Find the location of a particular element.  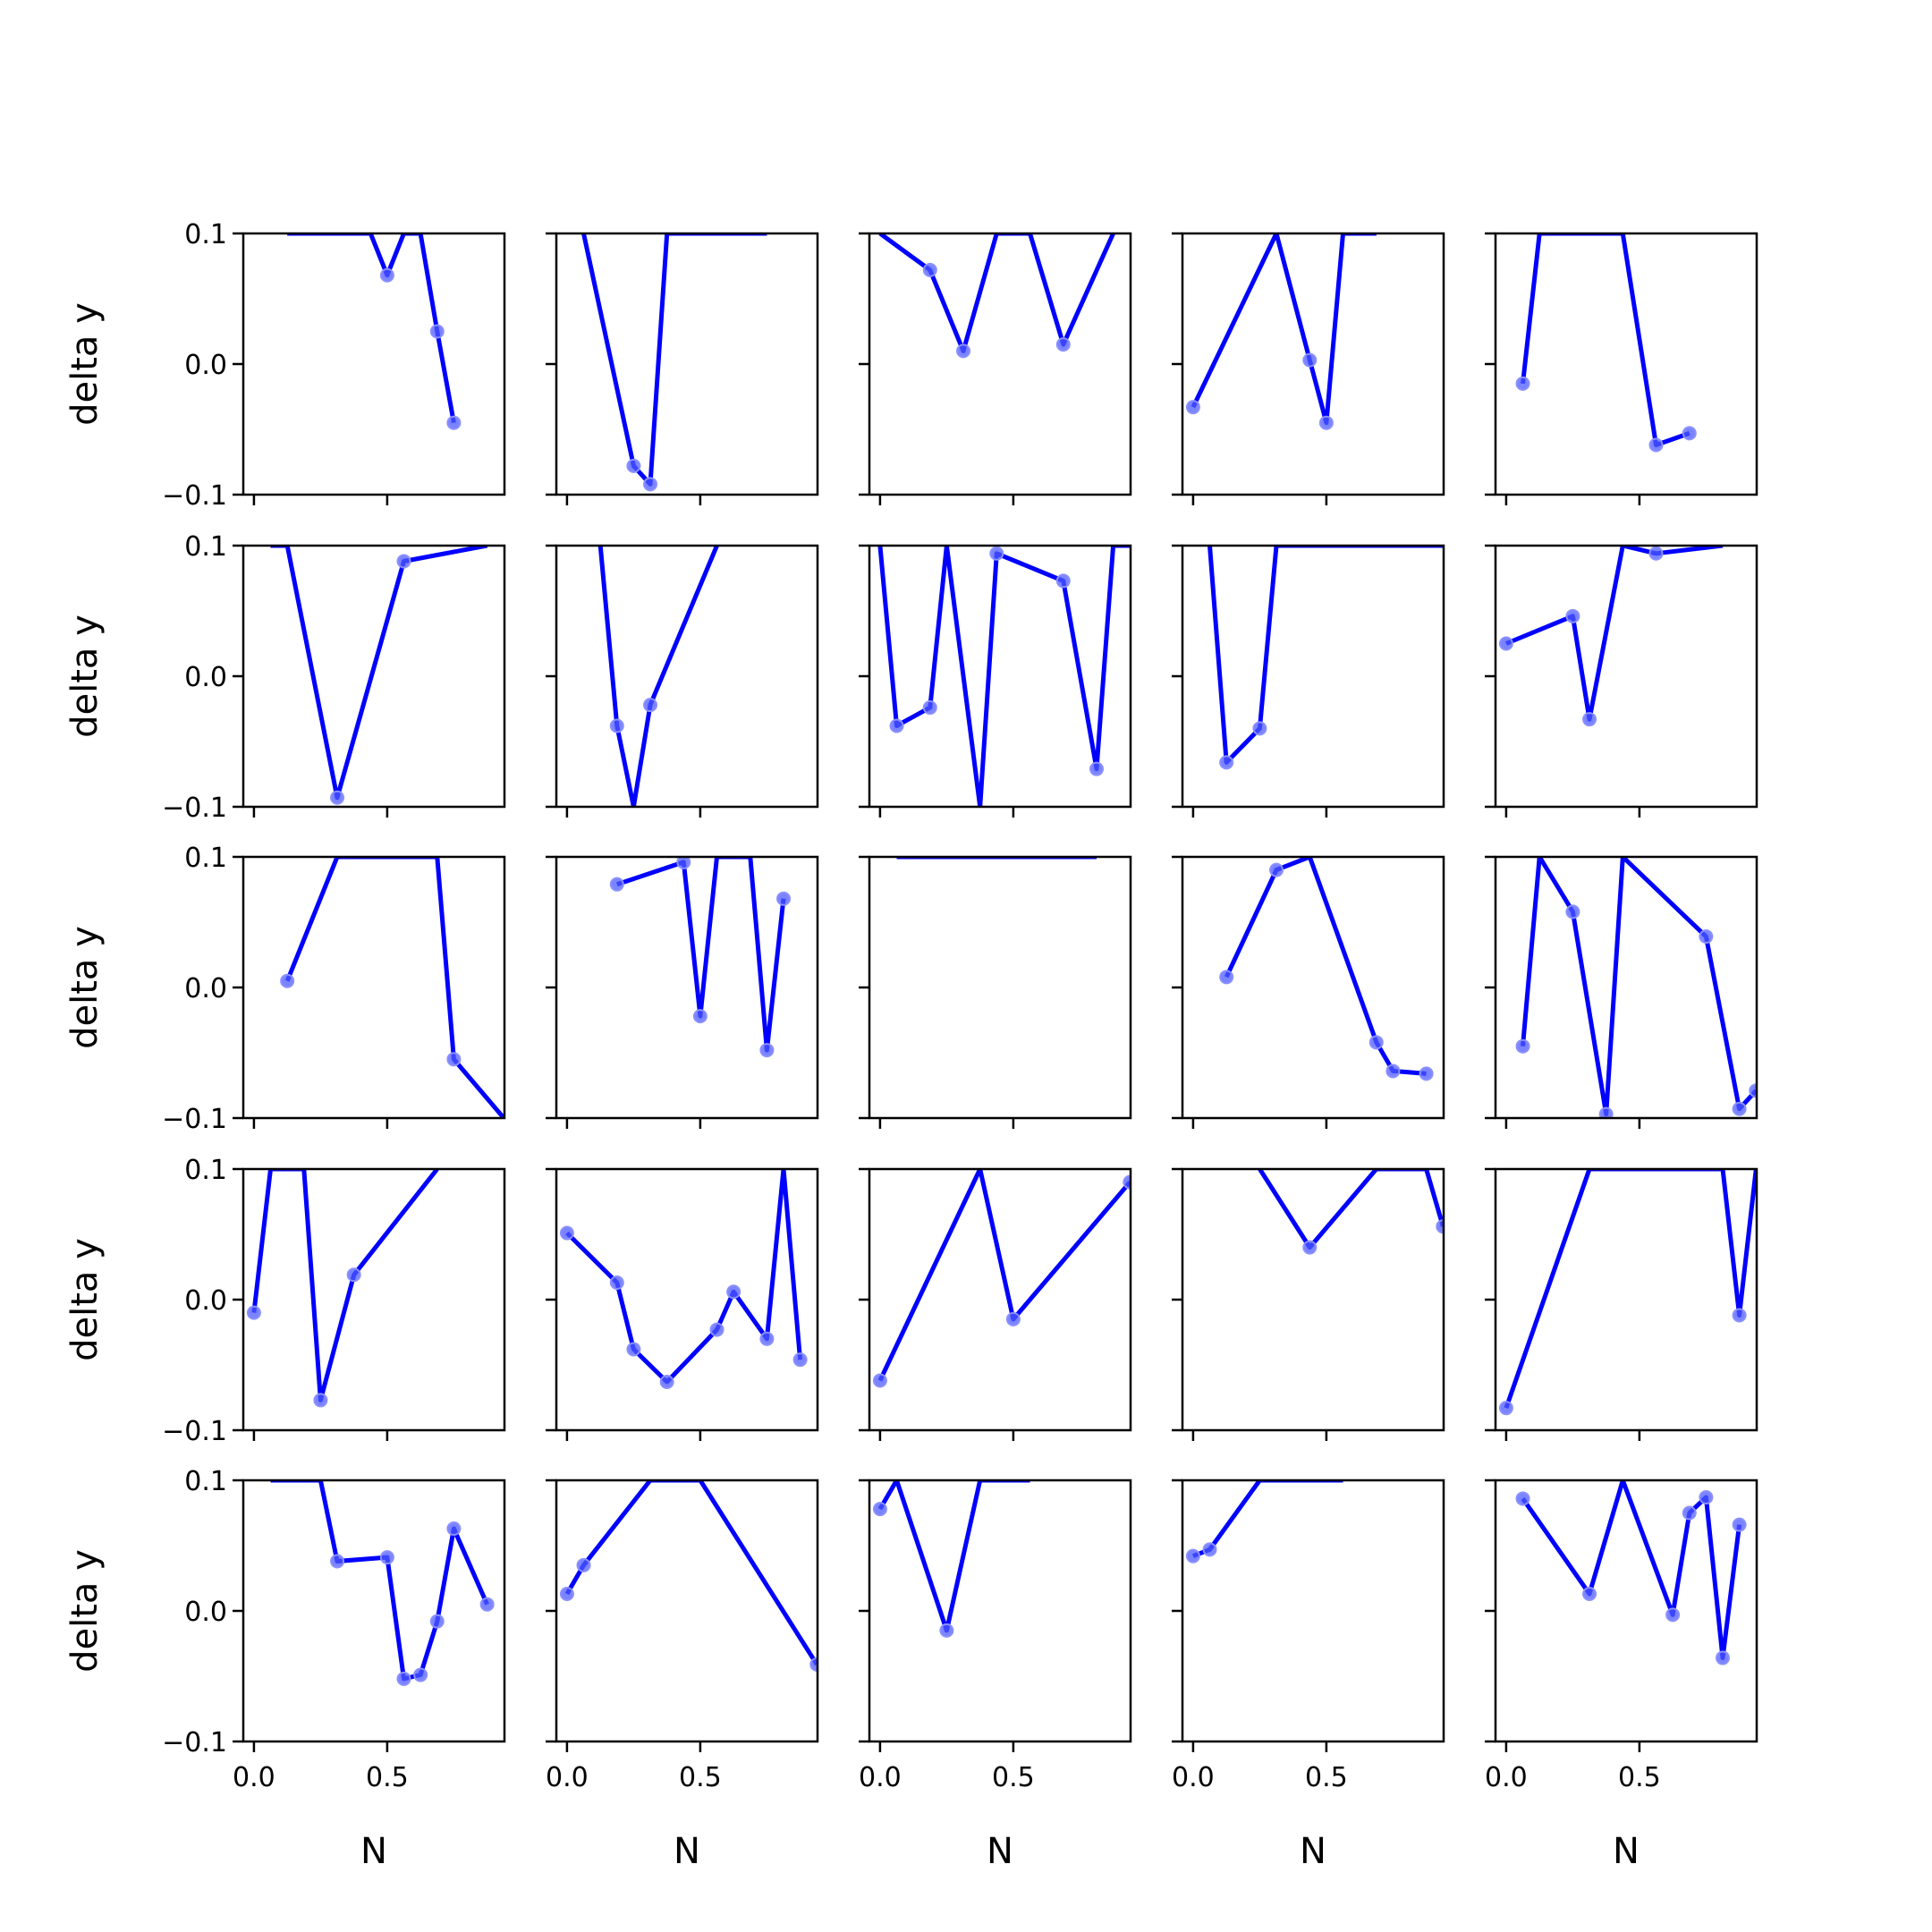

y-axis-label: delta y is located at coordinates (85, 1611).